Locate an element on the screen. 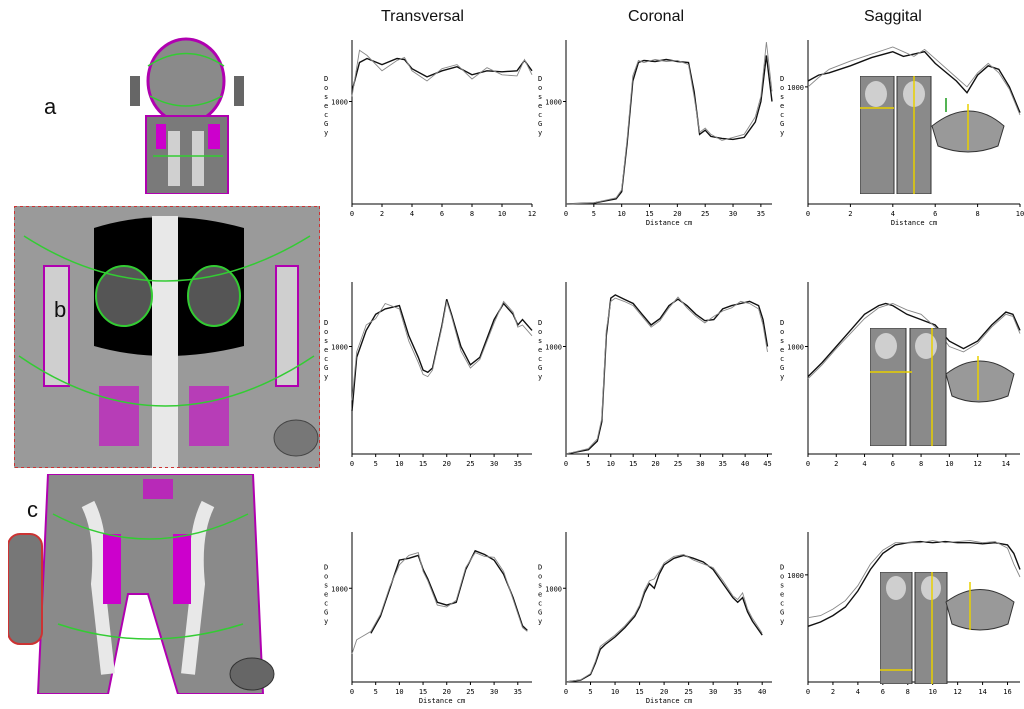 This screenshot has height=709, width=1024. x-tick-label: 45 is located at coordinates (767, 464).